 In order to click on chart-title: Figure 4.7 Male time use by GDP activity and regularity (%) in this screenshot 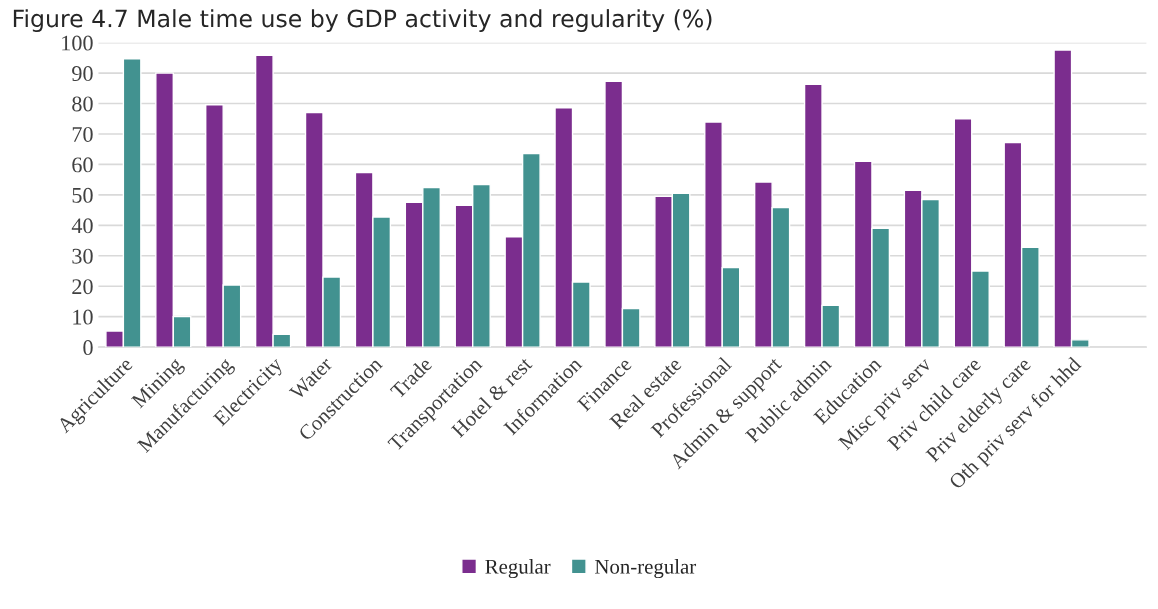, I will do `click(362, 20)`.